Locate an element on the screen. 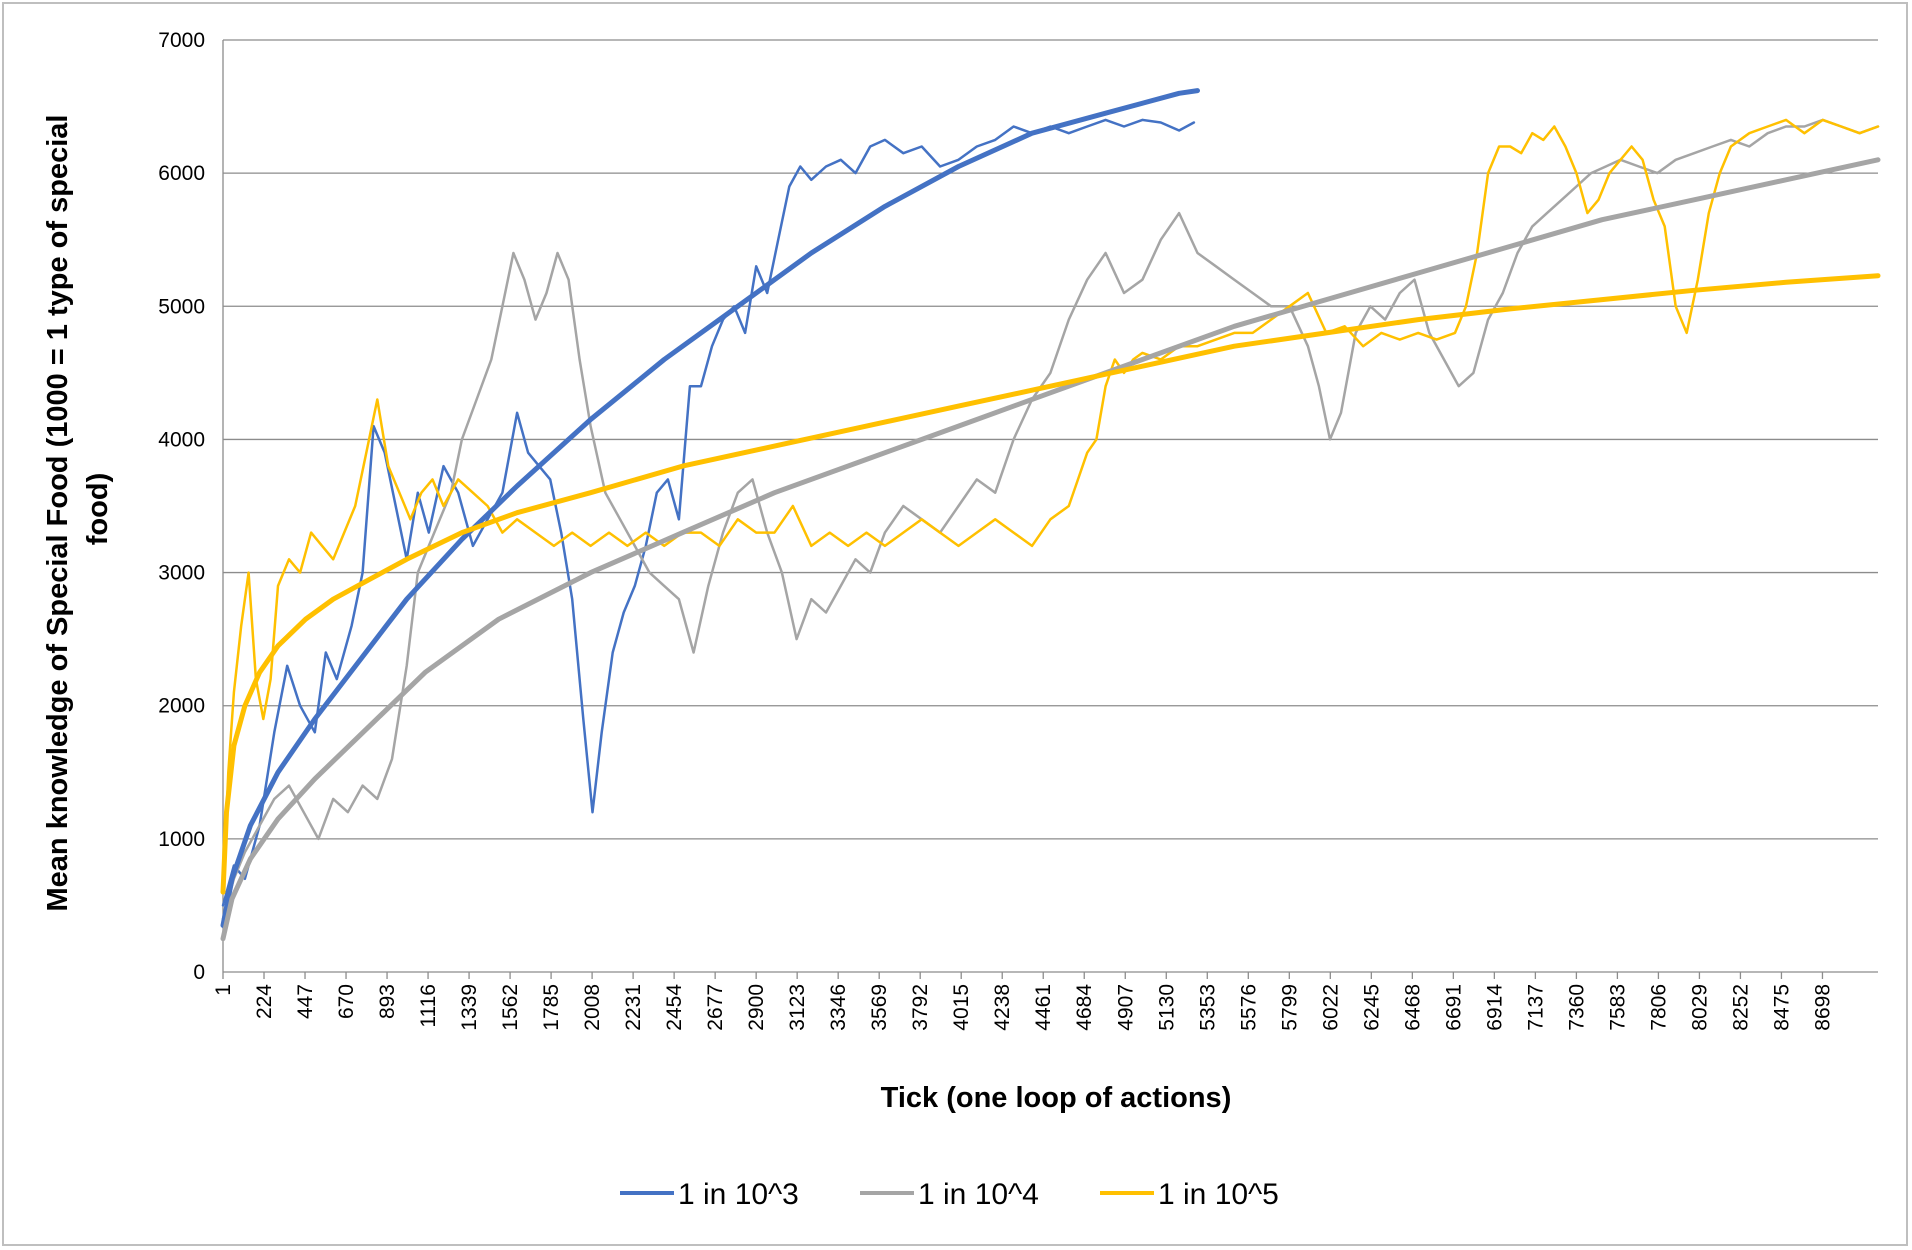  x-tick-label: 7137 is located at coordinates (1535, 1007).